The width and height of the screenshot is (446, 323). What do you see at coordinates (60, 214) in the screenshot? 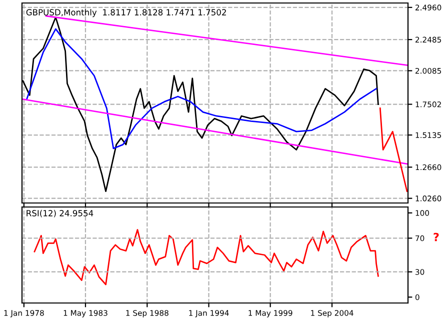
I see `chart-title: RSI(12) 24.9554` at bounding box center [60, 214].